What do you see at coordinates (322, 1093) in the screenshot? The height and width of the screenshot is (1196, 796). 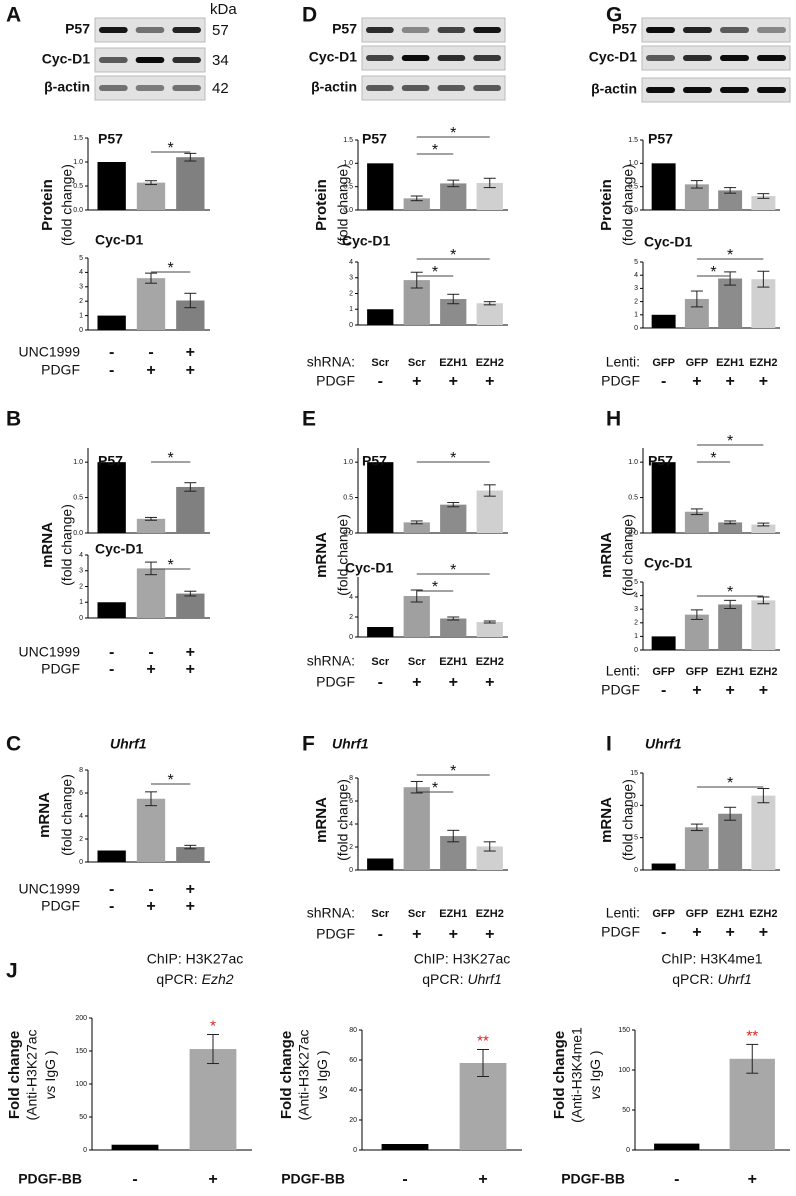 I see `y-label-vs: vs` at bounding box center [322, 1093].